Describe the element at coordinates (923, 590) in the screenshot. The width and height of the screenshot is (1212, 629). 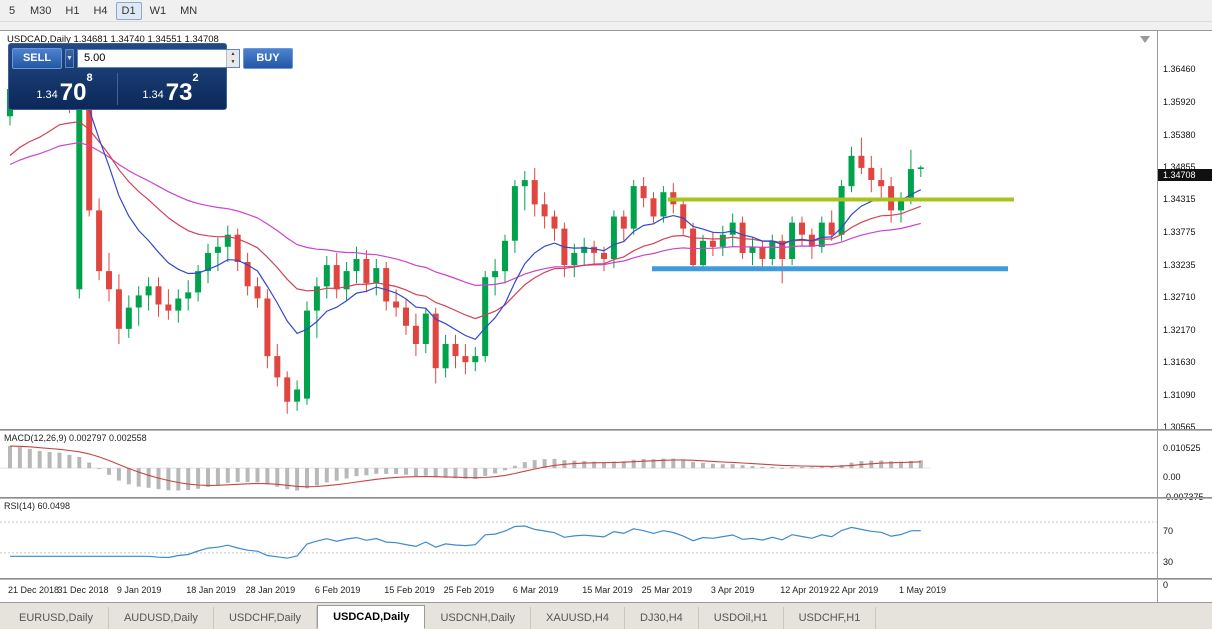
I see `time-axis-label: 1 May 2019` at that location.